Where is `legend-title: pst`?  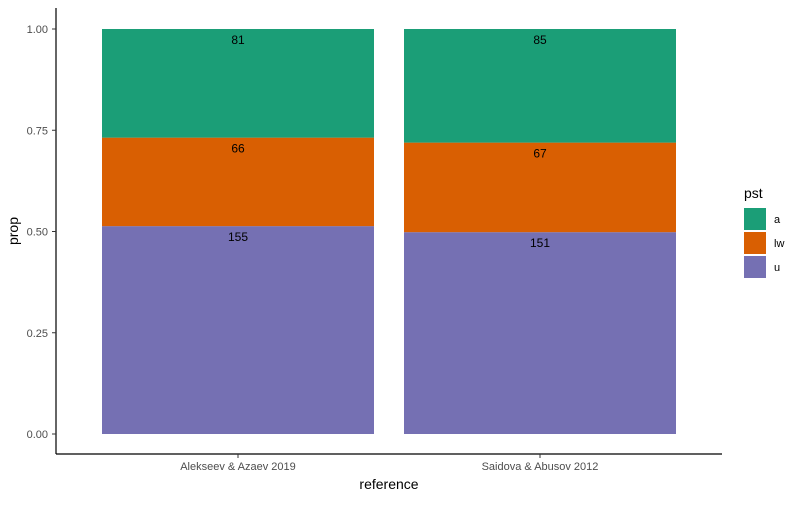 legend-title: pst is located at coordinates (753, 193).